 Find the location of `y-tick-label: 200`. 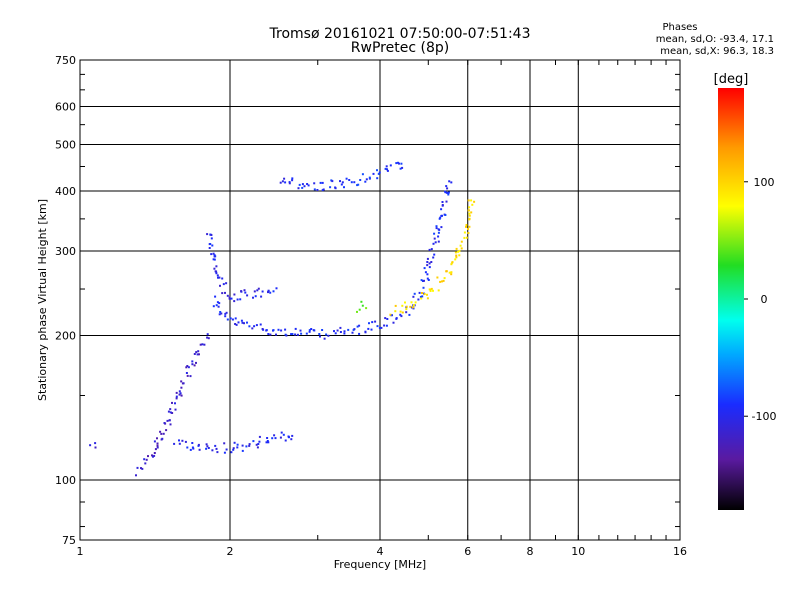

y-tick-label: 200 is located at coordinates (65, 336).